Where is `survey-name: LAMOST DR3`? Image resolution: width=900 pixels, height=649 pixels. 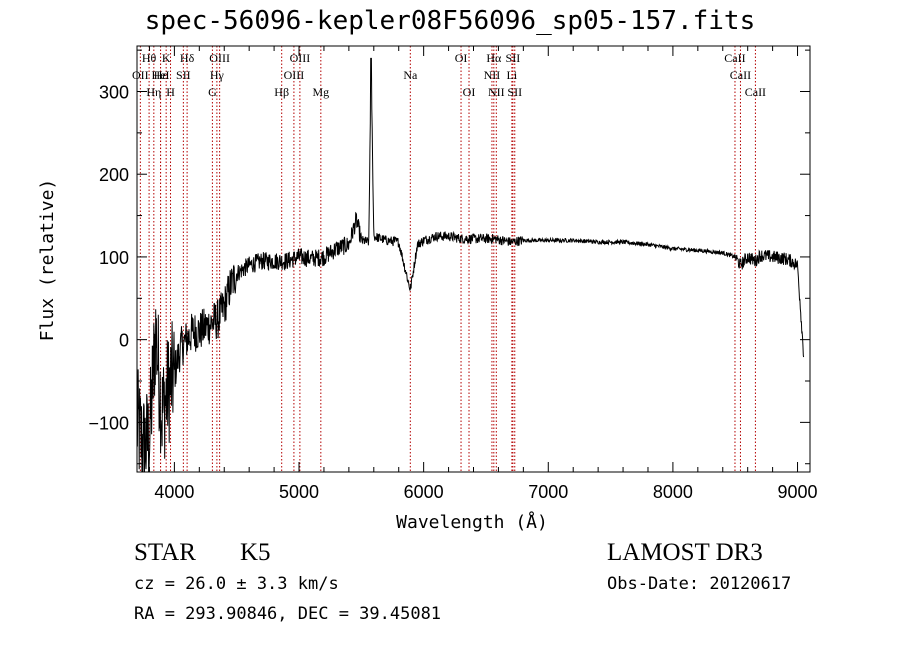 survey-name: LAMOST DR3 is located at coordinates (685, 552).